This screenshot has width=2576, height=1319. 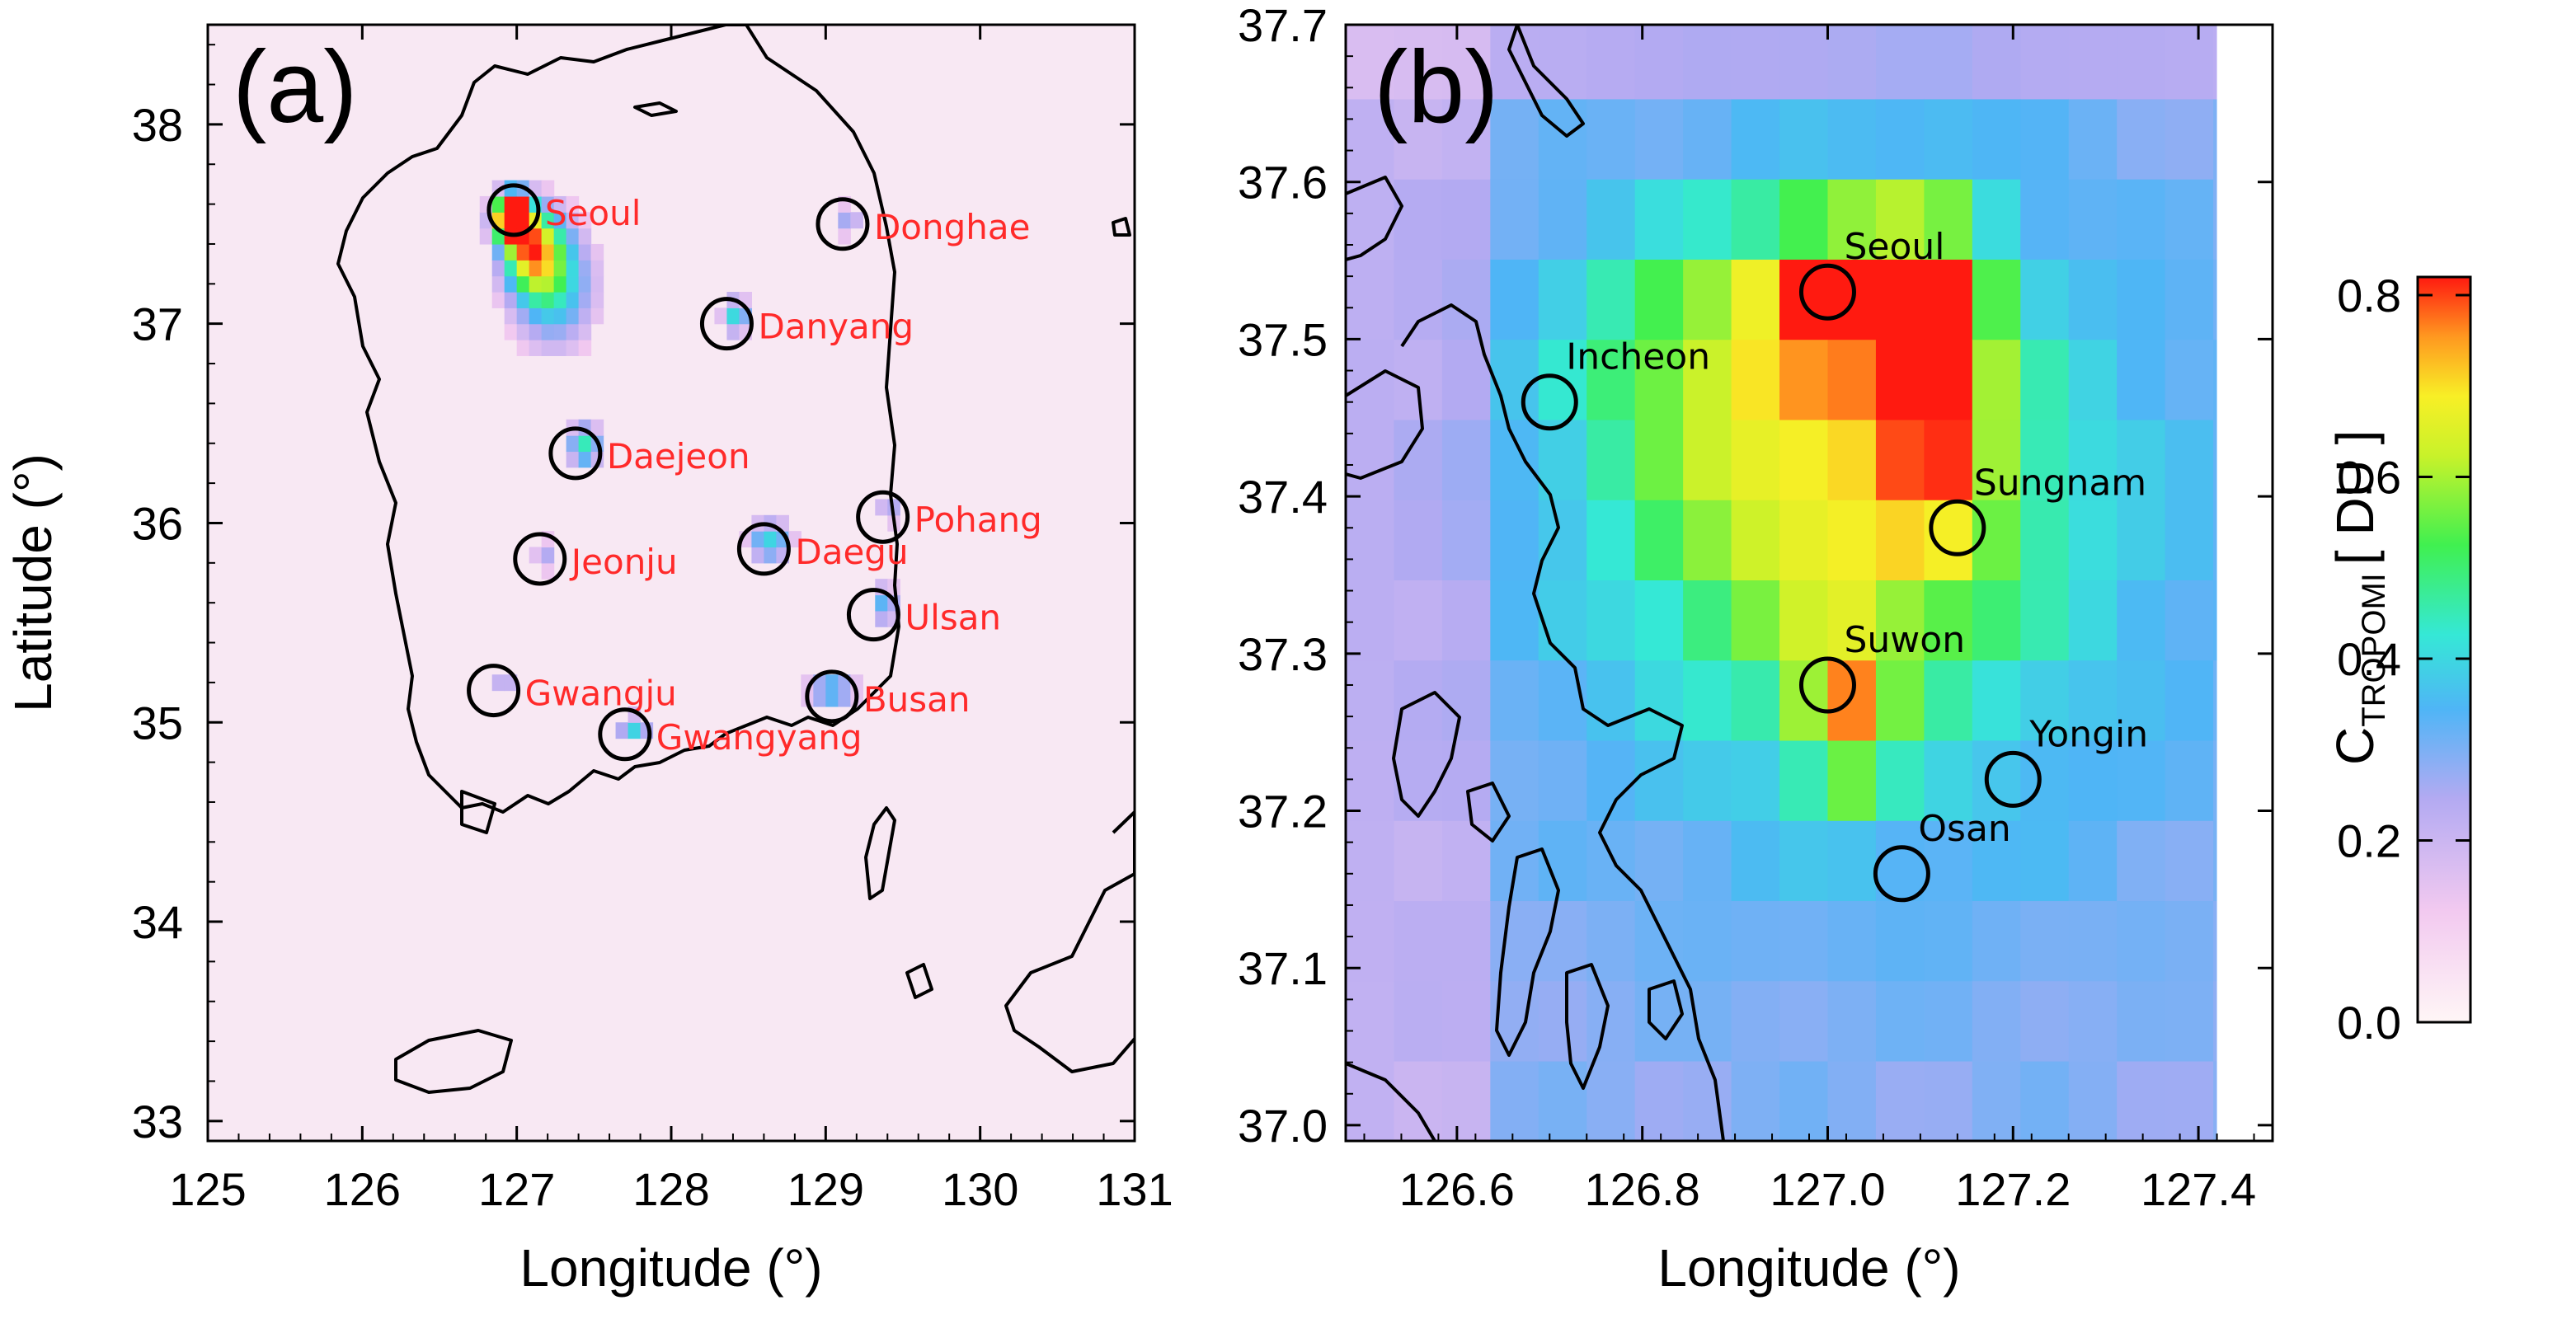 What do you see at coordinates (759, 737) in the screenshot?
I see `panel-a-city-label: Gwangyang` at bounding box center [759, 737].